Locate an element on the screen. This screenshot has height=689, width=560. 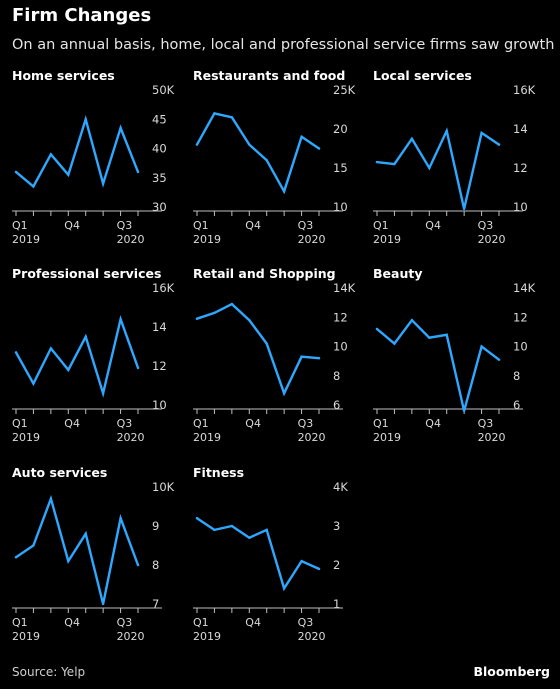
brand-logo: Bloomberg is located at coordinates (511, 671).